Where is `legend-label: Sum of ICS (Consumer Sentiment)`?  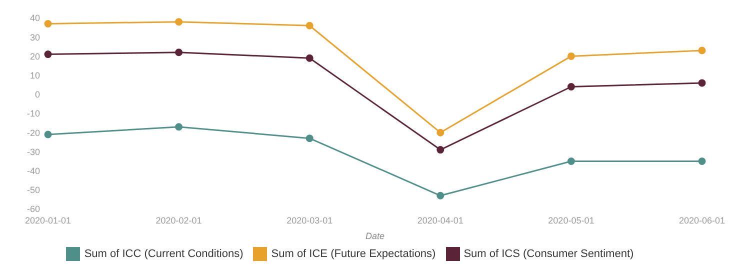
legend-label: Sum of ICS (Consumer Sentiment) is located at coordinates (549, 254).